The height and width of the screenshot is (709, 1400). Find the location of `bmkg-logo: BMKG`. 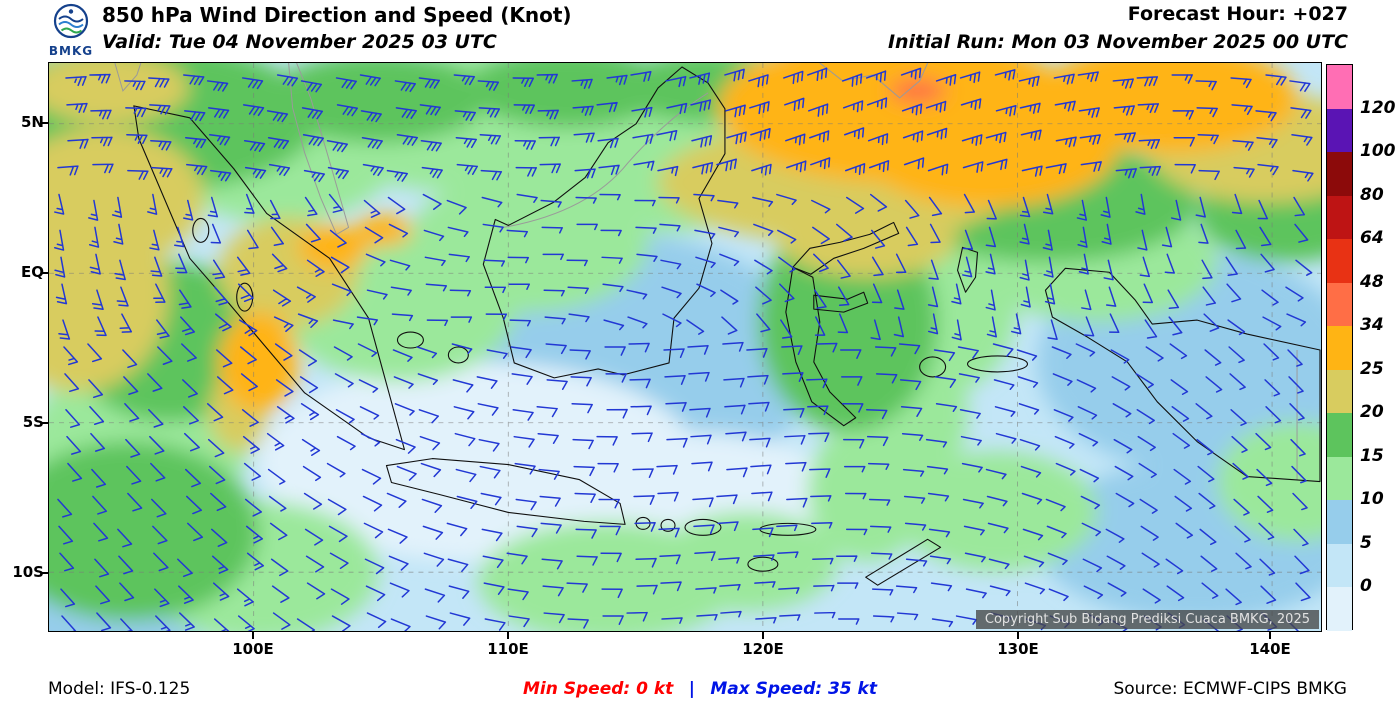

bmkg-logo: BMKG is located at coordinates (71, 29).